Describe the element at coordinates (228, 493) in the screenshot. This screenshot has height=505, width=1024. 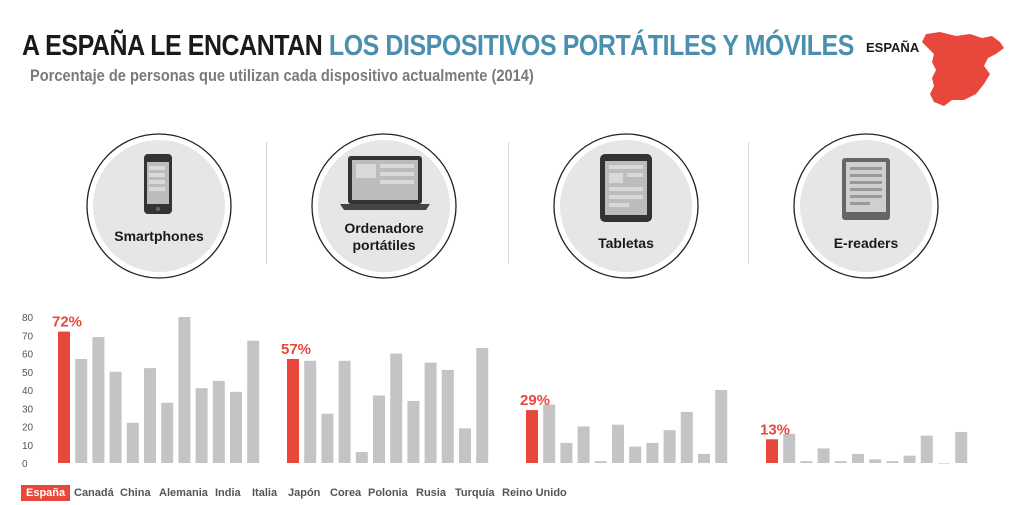
I see `legend-item: India` at that location.